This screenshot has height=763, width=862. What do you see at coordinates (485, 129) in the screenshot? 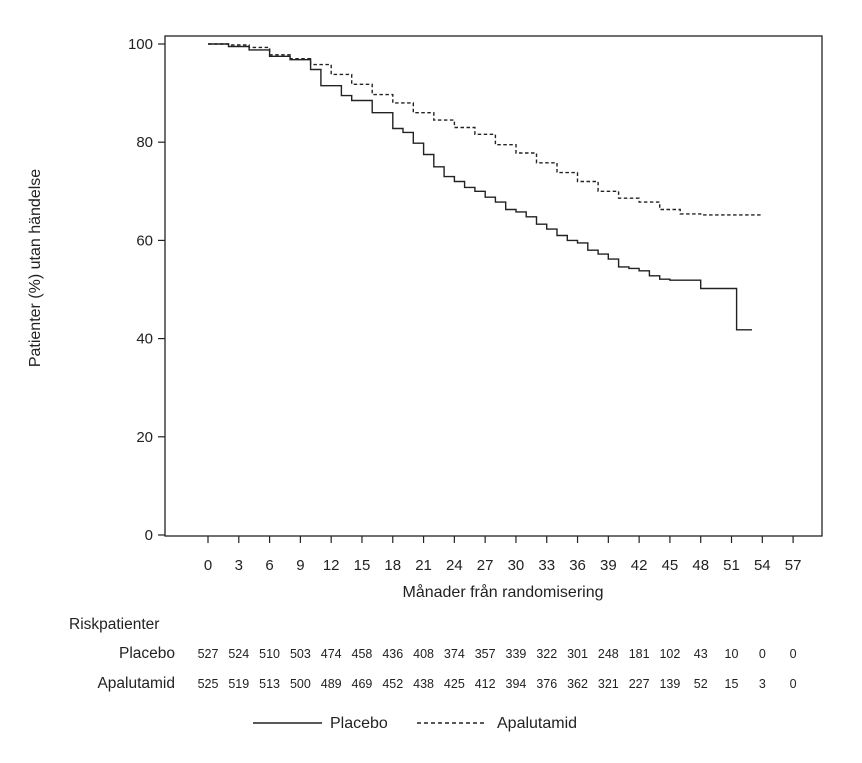
I see `series-apalutamid` at bounding box center [485, 129].